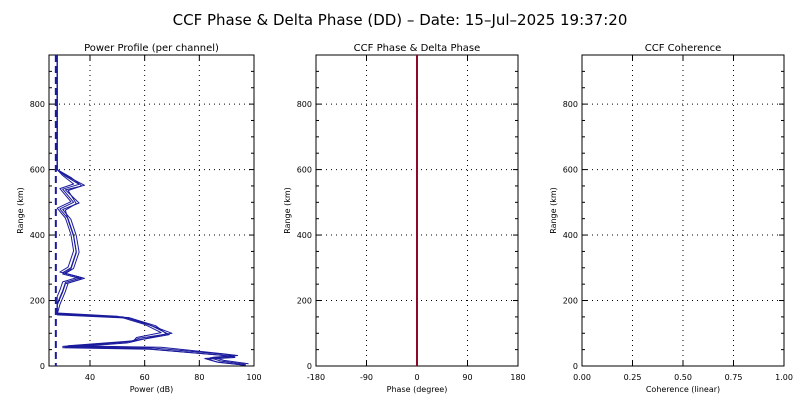 This screenshot has width=800, height=404. Describe the element at coordinates (366, 377) in the screenshot. I see `x-tick-label: -90` at that location.